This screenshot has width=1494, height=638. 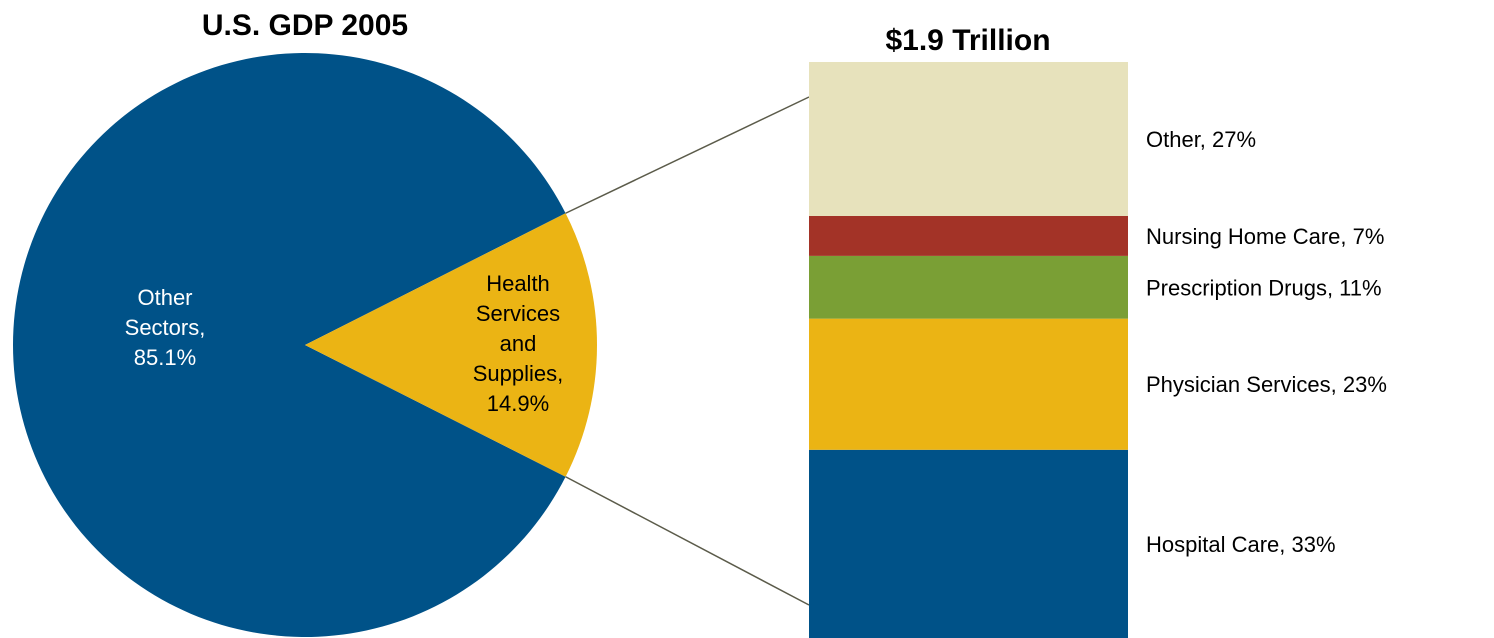 What do you see at coordinates (687, 351) in the screenshot?
I see `connector-lines` at bounding box center [687, 351].